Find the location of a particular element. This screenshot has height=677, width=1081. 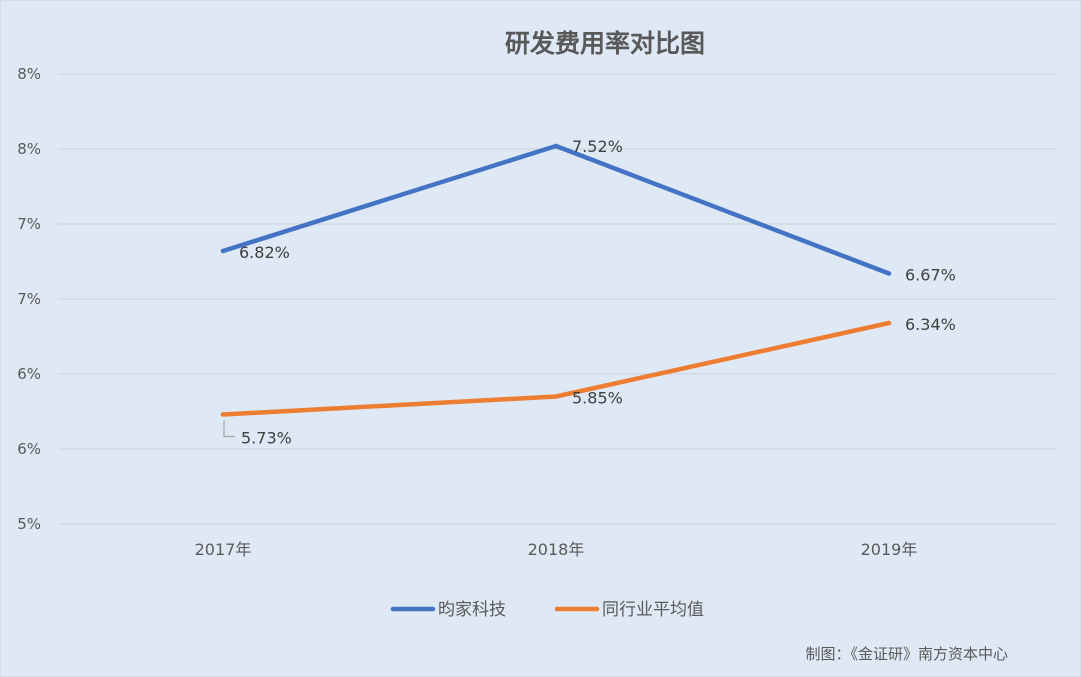

x-tick-label: 2017年 is located at coordinates (223, 549).